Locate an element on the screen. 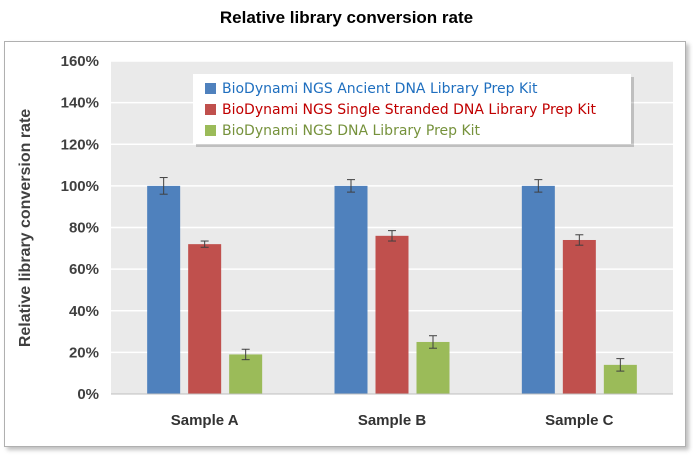  legend-box is located at coordinates (412, 109).